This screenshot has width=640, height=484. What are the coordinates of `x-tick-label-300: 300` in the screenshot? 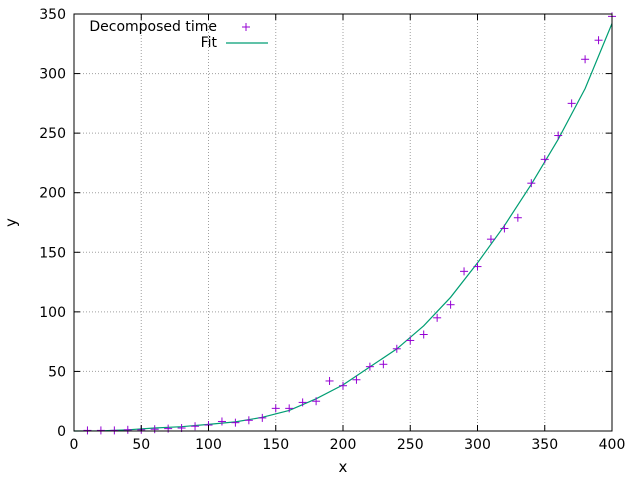 It's located at (477, 445).